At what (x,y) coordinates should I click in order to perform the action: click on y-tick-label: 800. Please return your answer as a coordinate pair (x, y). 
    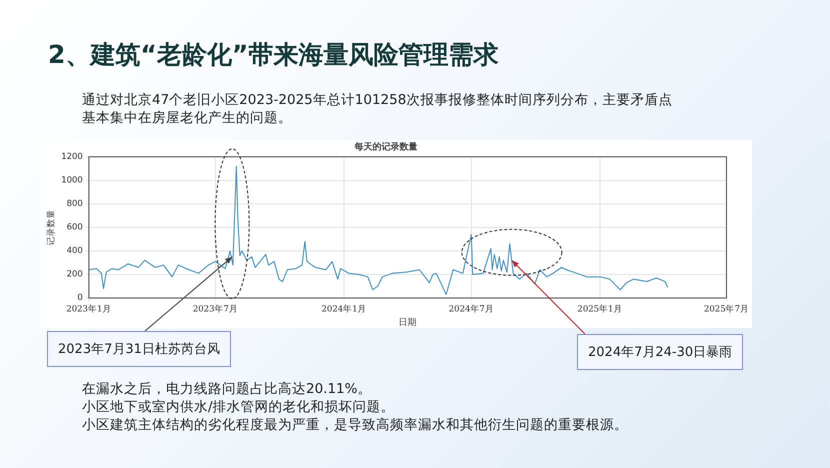
    Looking at the image, I should click on (74, 204).